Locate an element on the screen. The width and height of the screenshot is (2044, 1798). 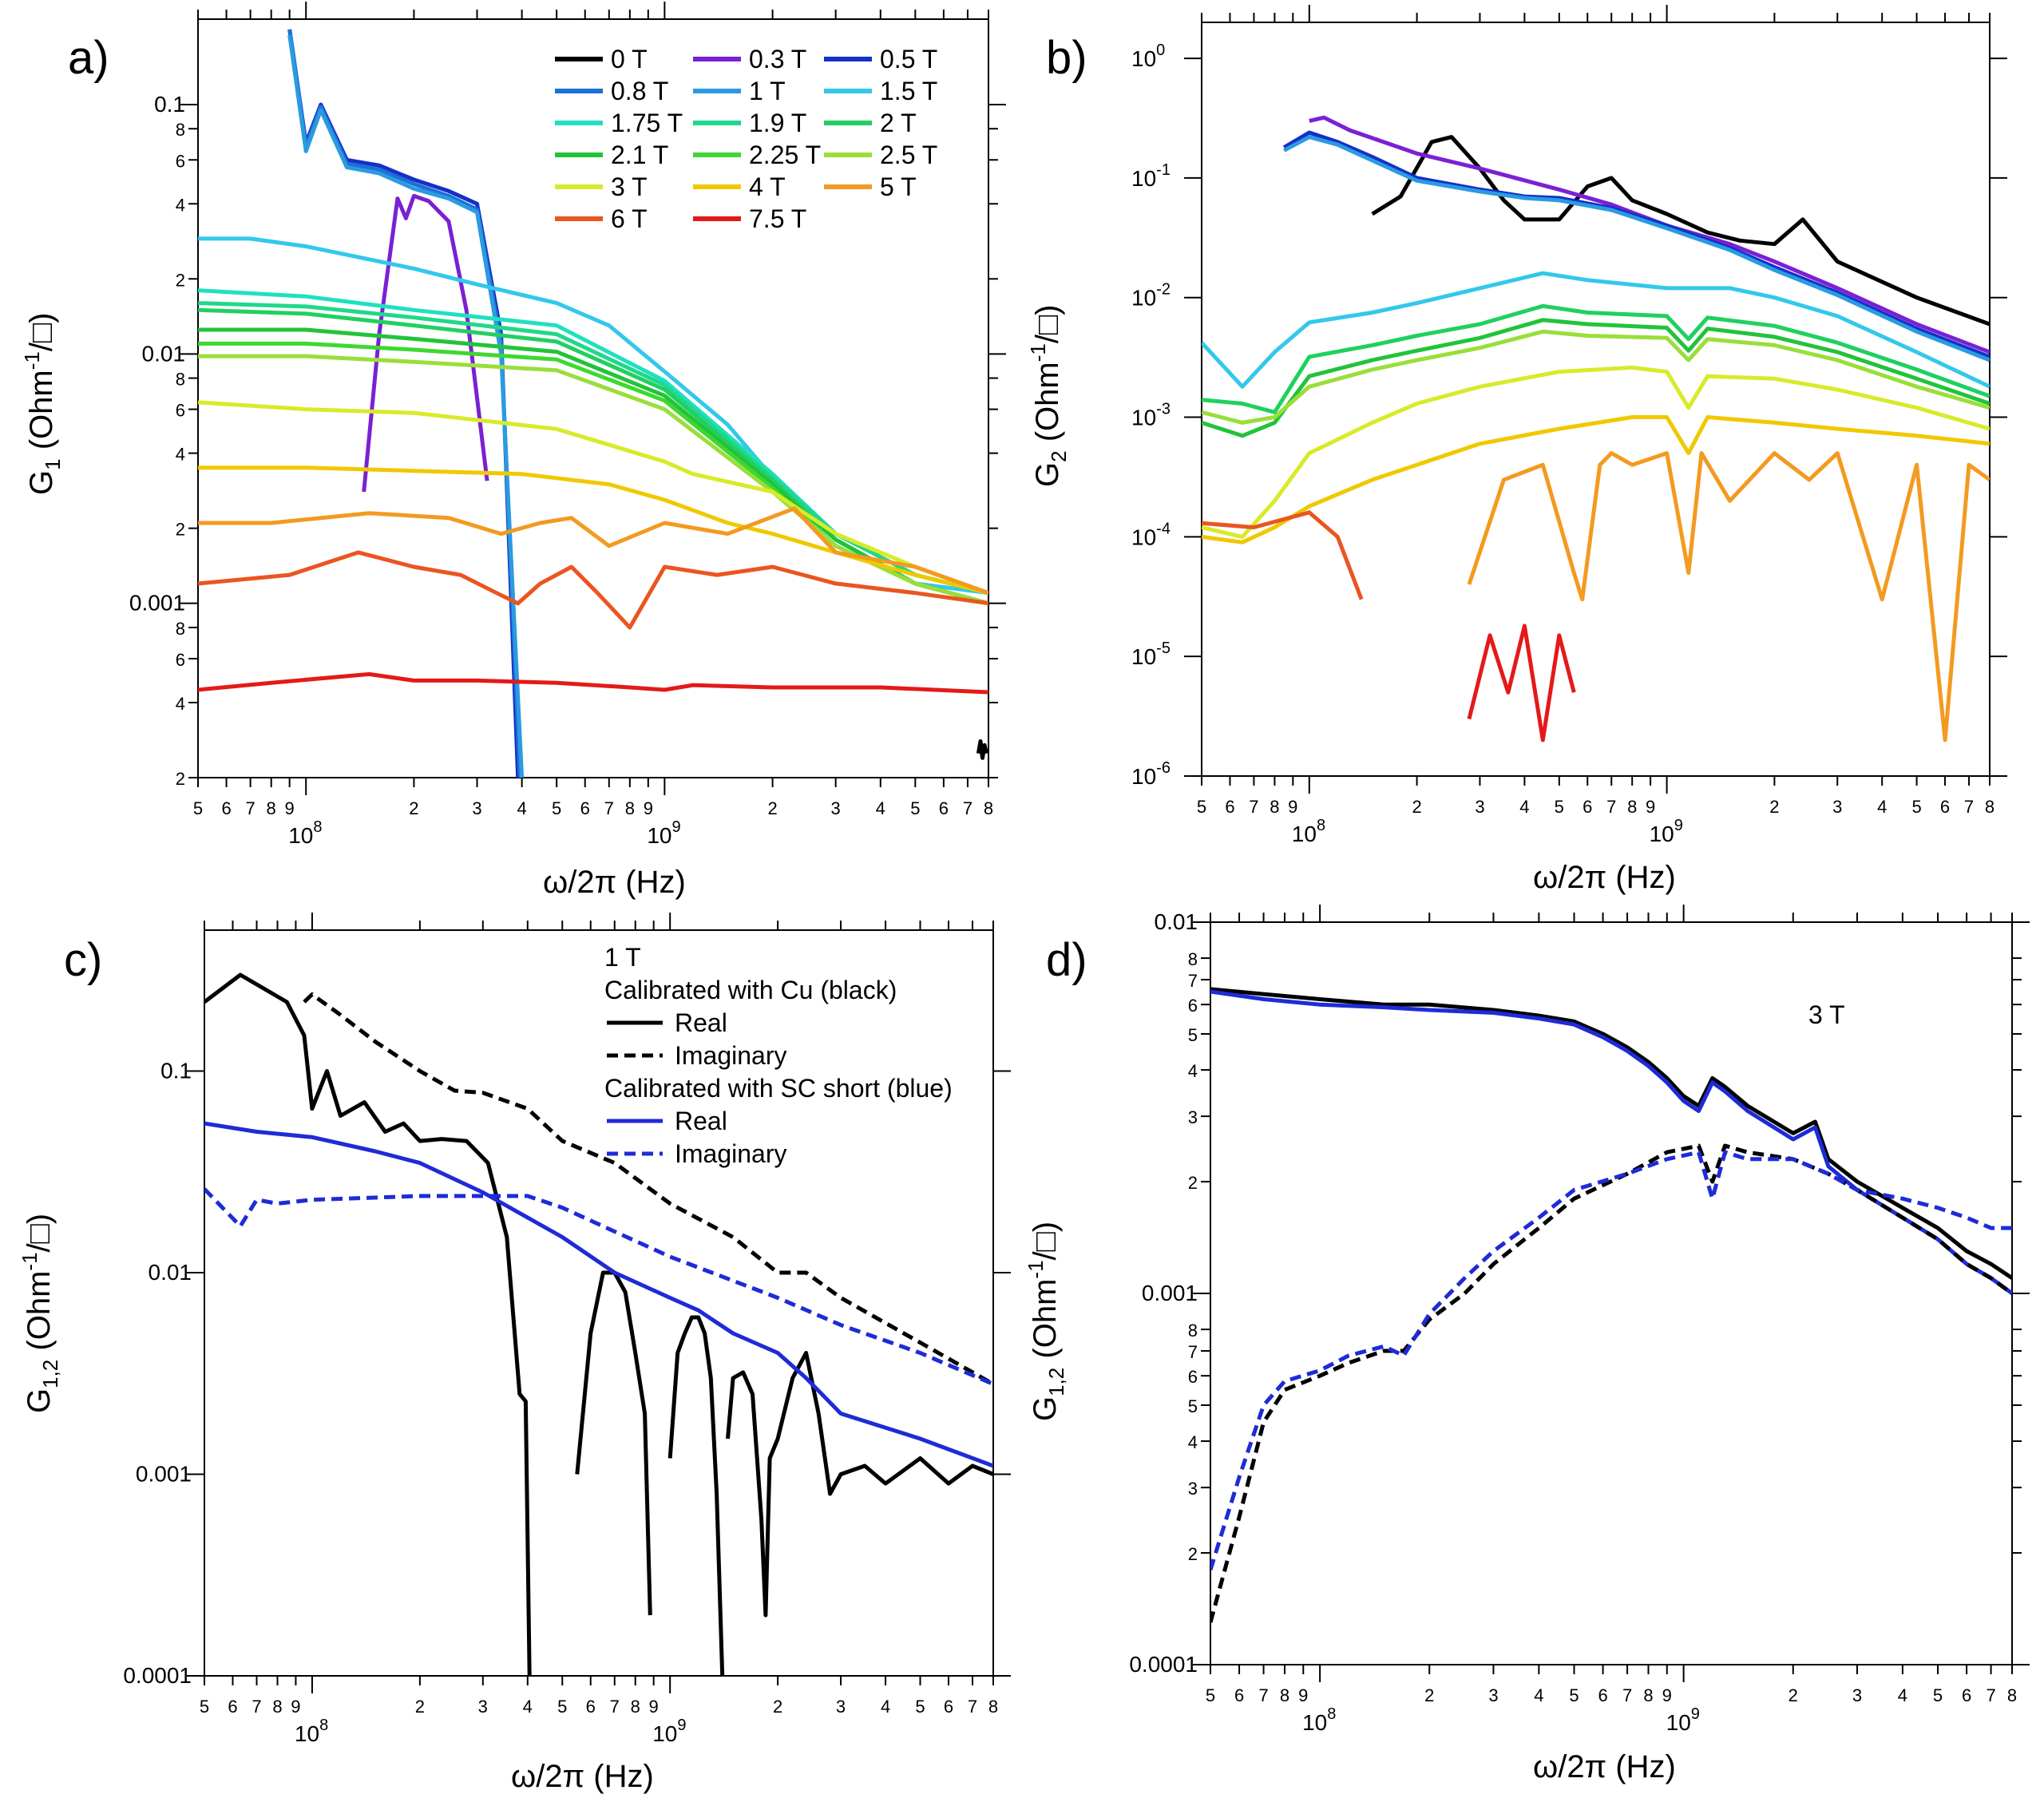
series-line-0-8-t is located at coordinates (404, 403).